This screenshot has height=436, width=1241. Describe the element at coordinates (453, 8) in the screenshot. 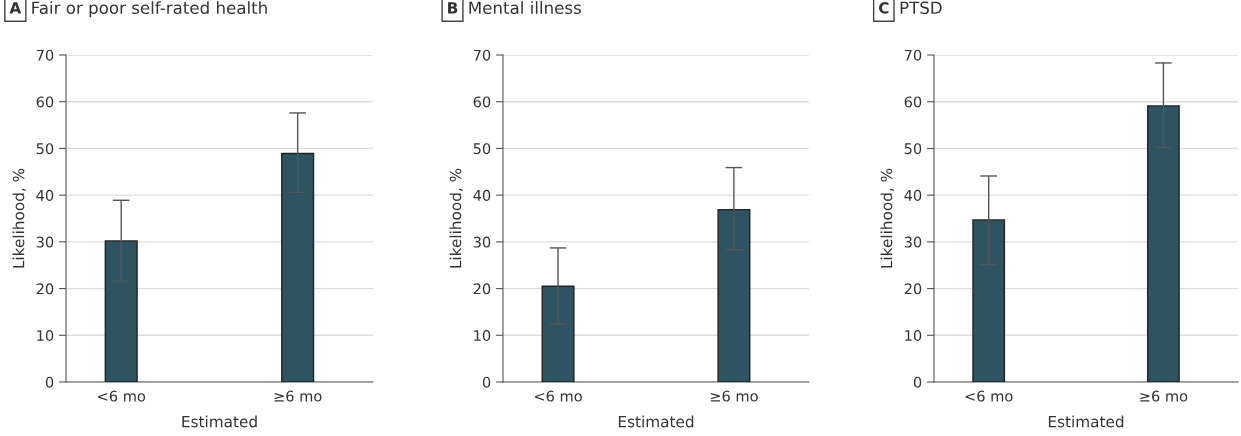

I see `text: B` at that location.